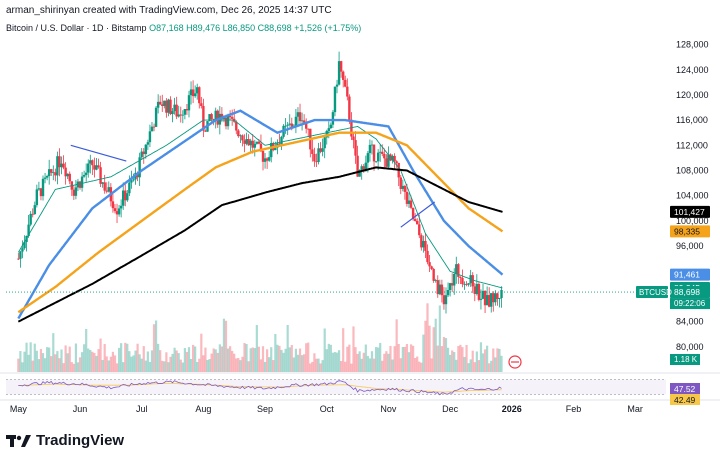 The image size is (720, 461). I want to click on price-label-text: 98,335, so click(687, 231).